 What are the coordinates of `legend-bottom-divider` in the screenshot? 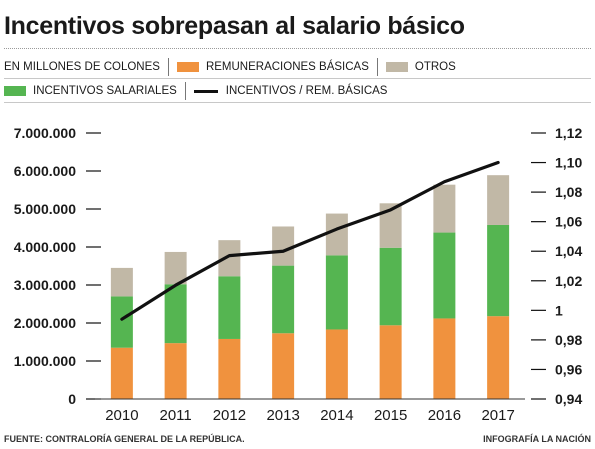 It's located at (297, 102).